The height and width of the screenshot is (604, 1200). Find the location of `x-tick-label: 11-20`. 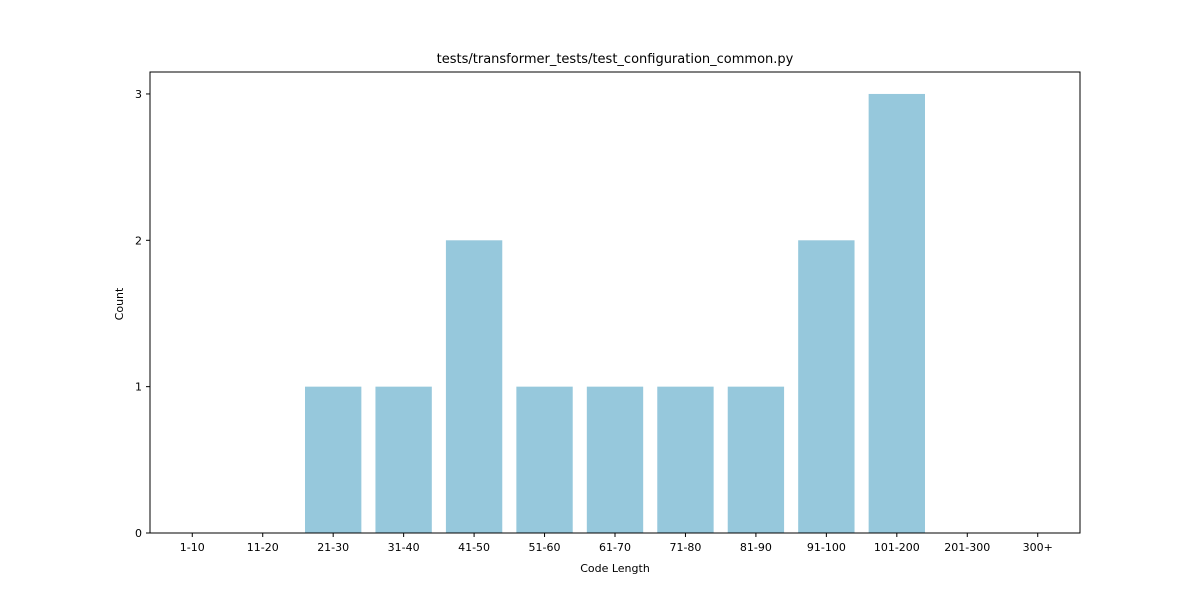

x-tick-label: 11-20 is located at coordinates (263, 547).